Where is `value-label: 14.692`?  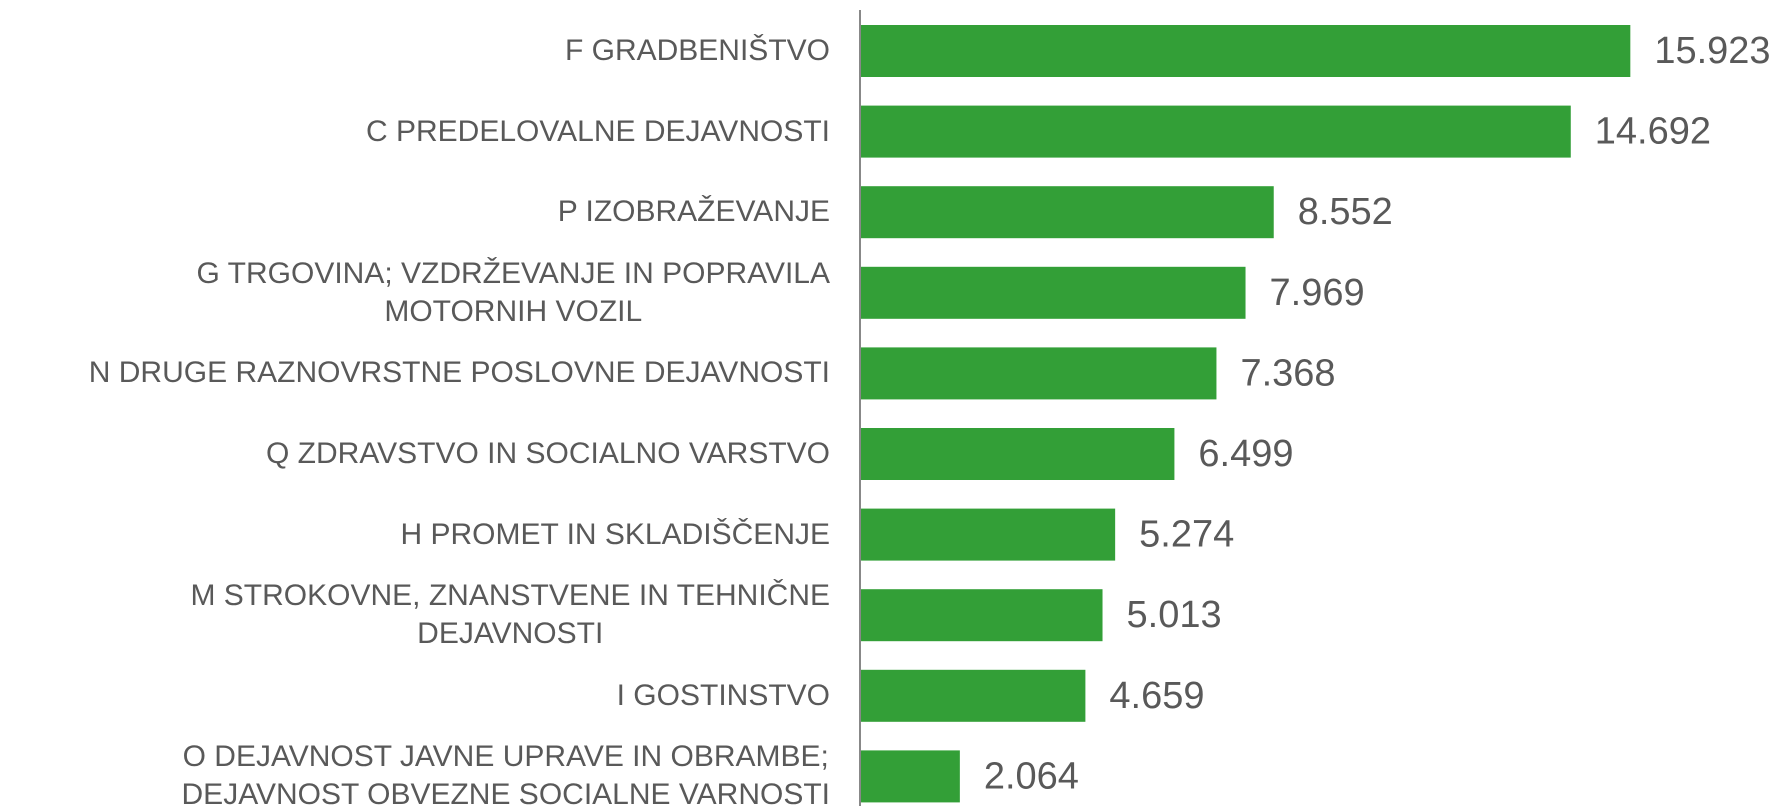 value-label: 14.692 is located at coordinates (1653, 132).